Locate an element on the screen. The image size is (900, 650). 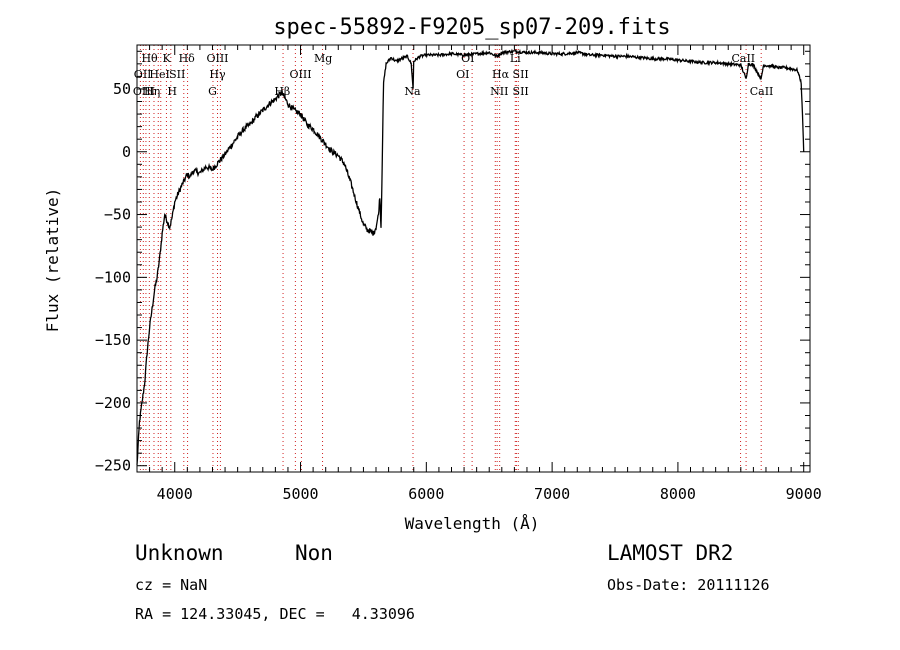
line-label: H is located at coordinates (172, 91).